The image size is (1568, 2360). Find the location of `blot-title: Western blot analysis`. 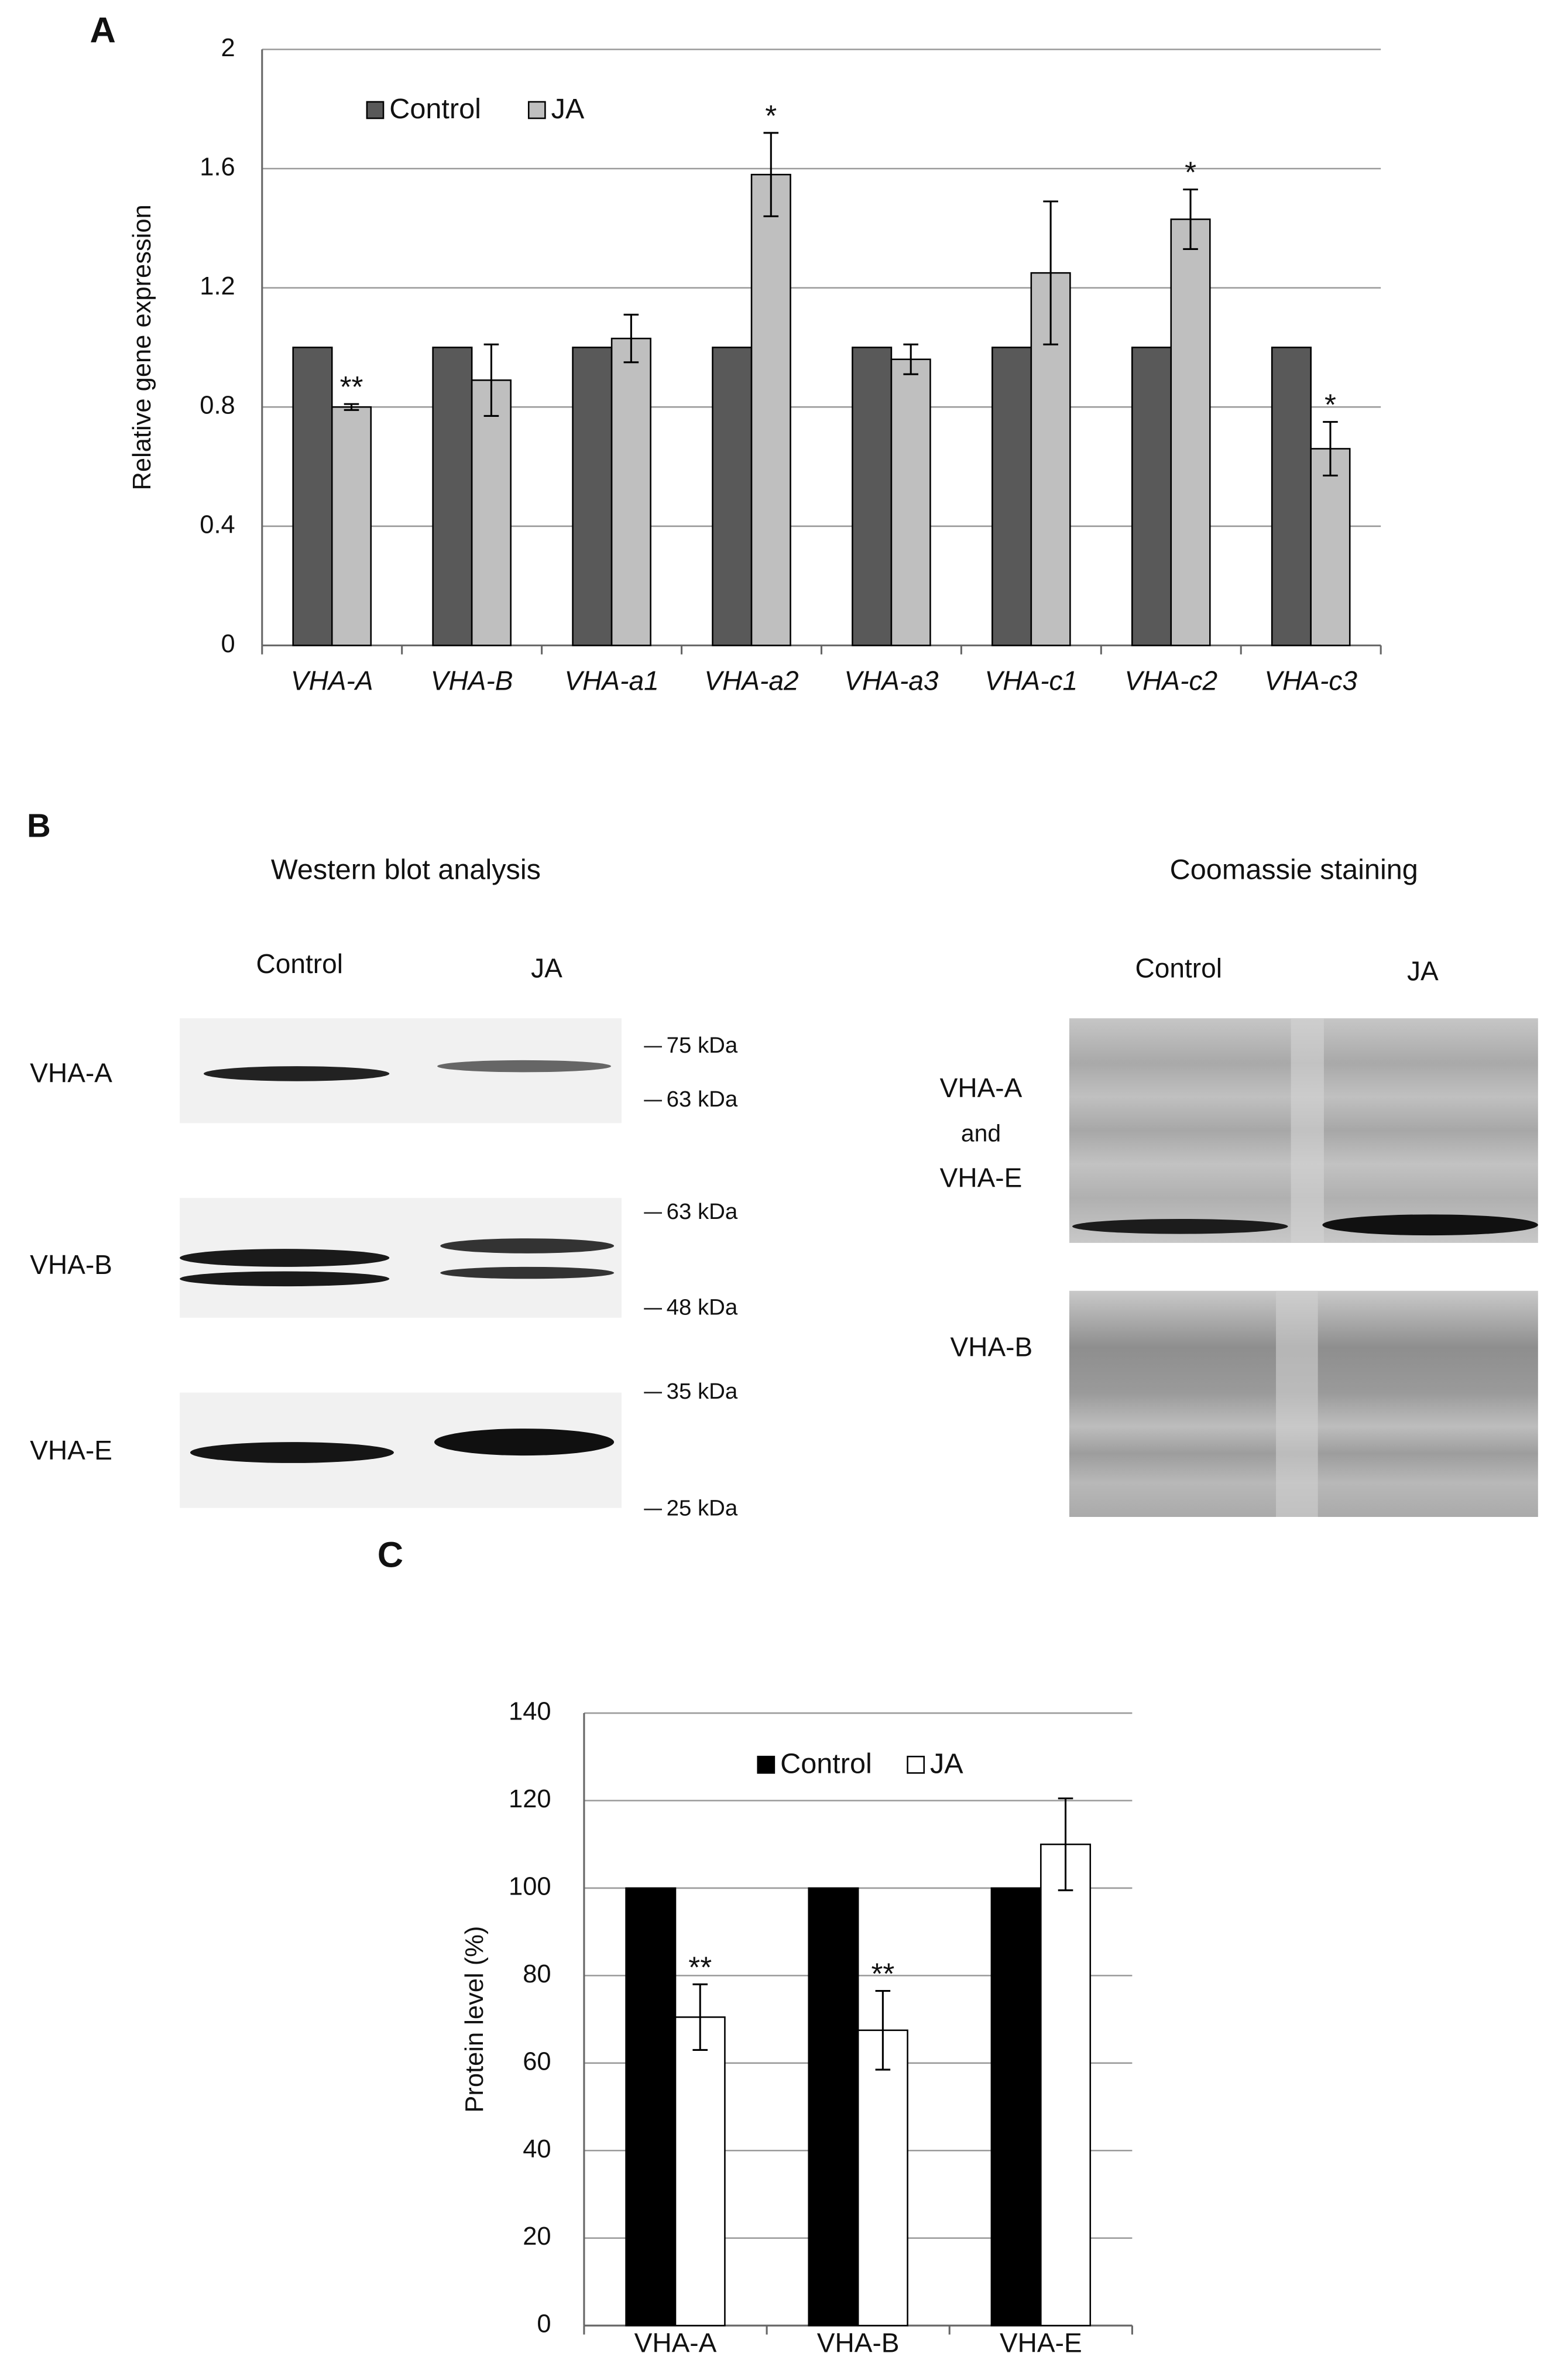

blot-title: Western blot analysis is located at coordinates (406, 869).